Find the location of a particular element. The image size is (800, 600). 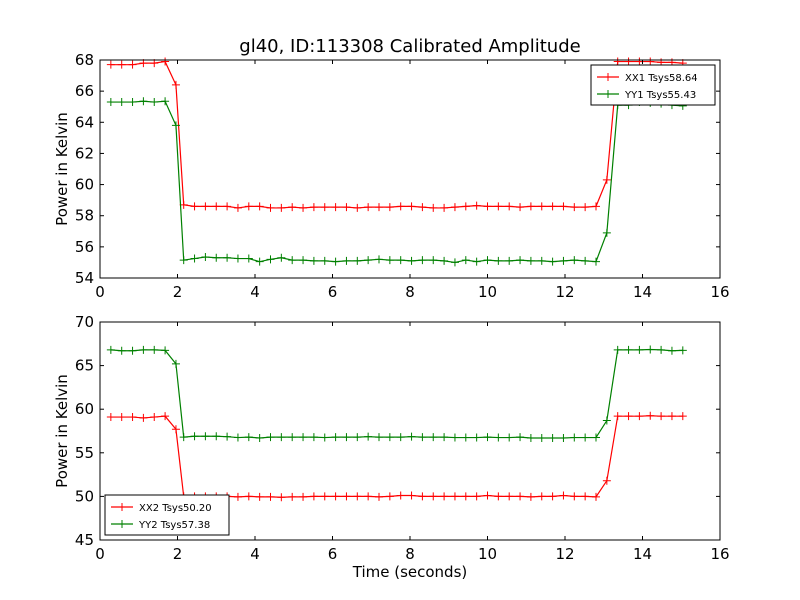

top-x-tick-label: 0 is located at coordinates (100, 292).